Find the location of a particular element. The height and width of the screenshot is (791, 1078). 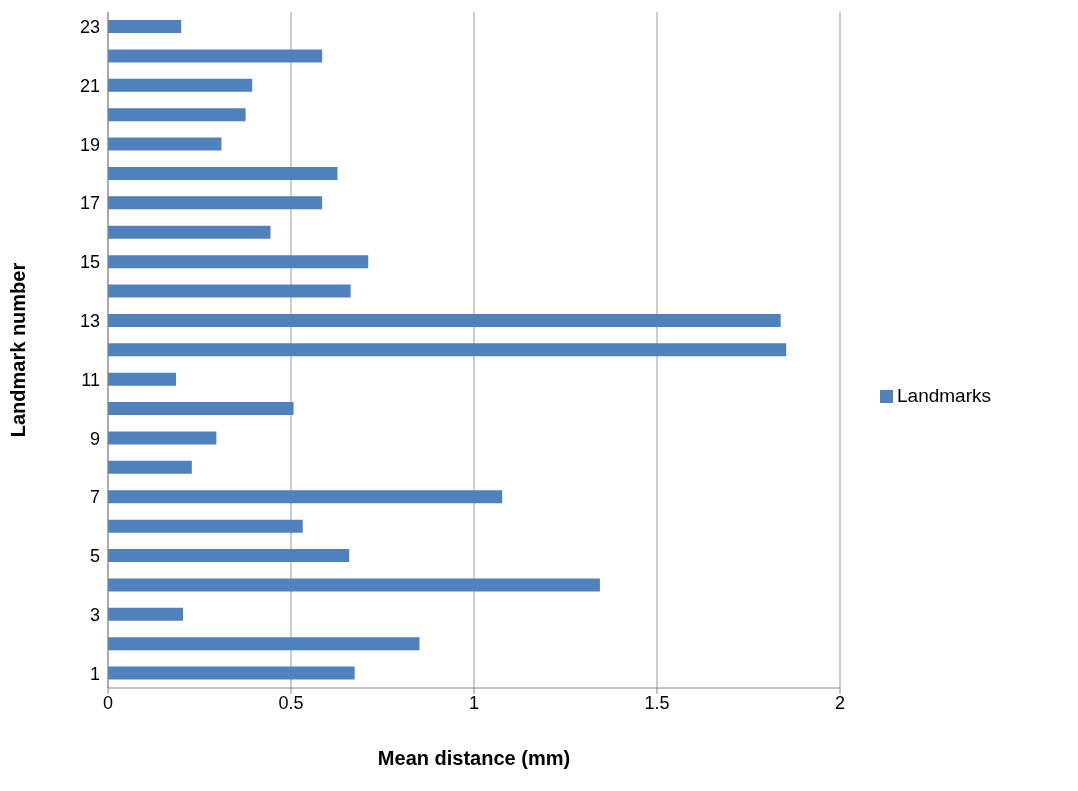

x-tick-label: 2 is located at coordinates (840, 702).